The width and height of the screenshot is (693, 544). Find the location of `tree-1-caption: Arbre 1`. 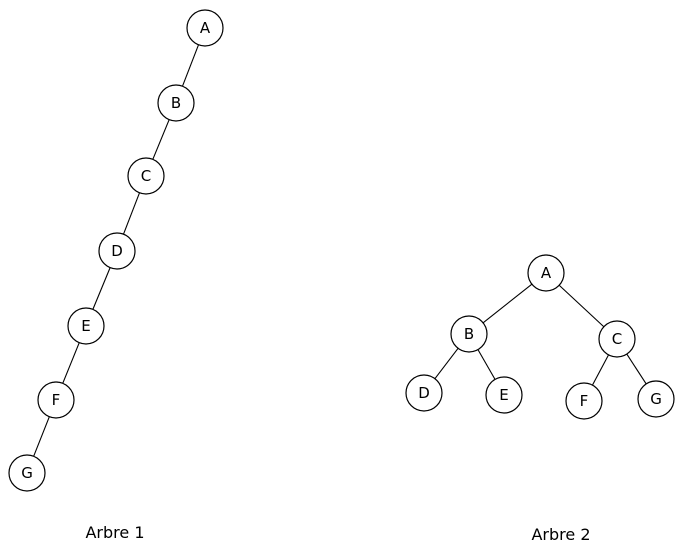

tree-1-caption: Arbre 1 is located at coordinates (114, 532).